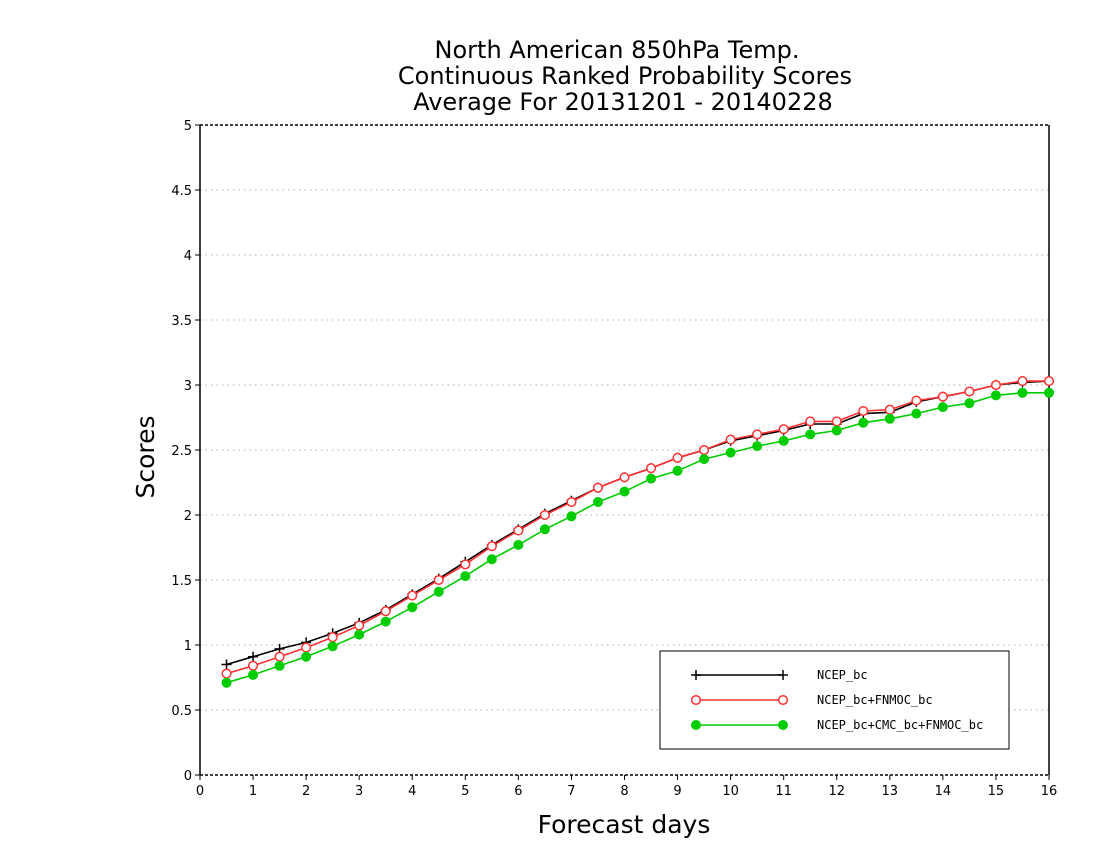 The width and height of the screenshot is (1100, 850). I want to click on x-tick-label: 12, so click(836, 791).